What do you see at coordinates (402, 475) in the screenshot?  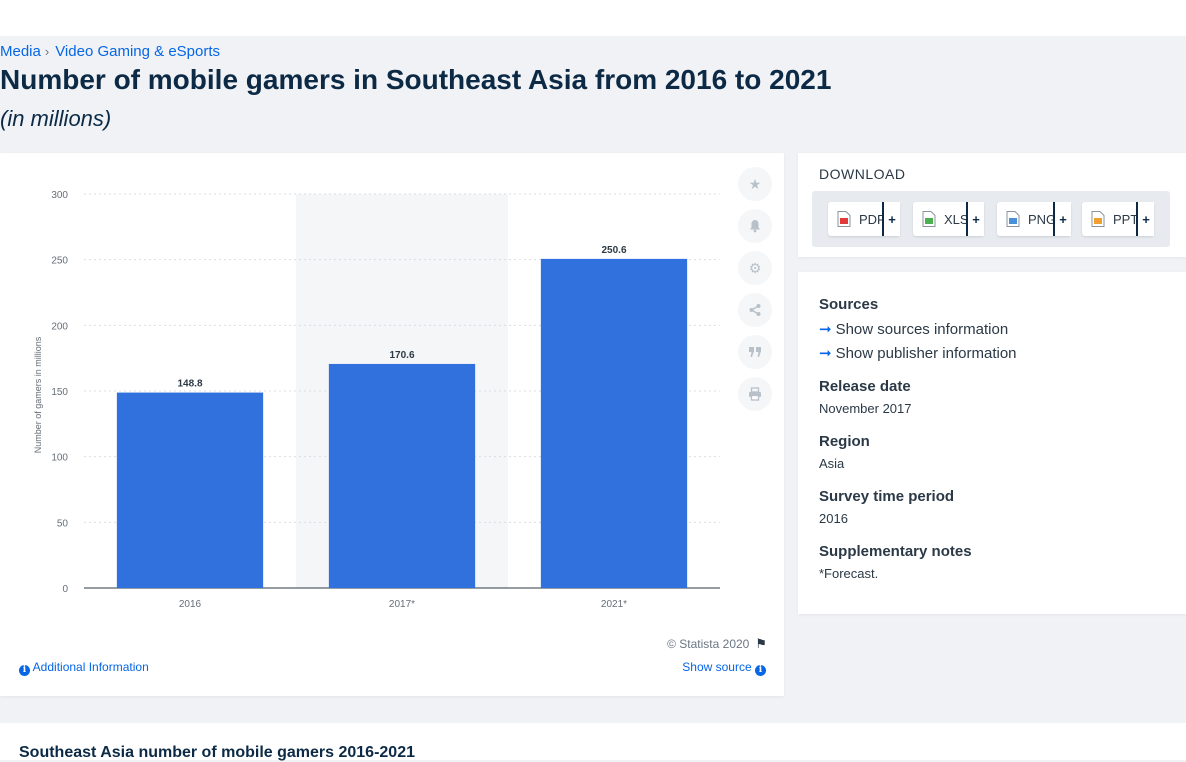 I see `bar-2017` at bounding box center [402, 475].